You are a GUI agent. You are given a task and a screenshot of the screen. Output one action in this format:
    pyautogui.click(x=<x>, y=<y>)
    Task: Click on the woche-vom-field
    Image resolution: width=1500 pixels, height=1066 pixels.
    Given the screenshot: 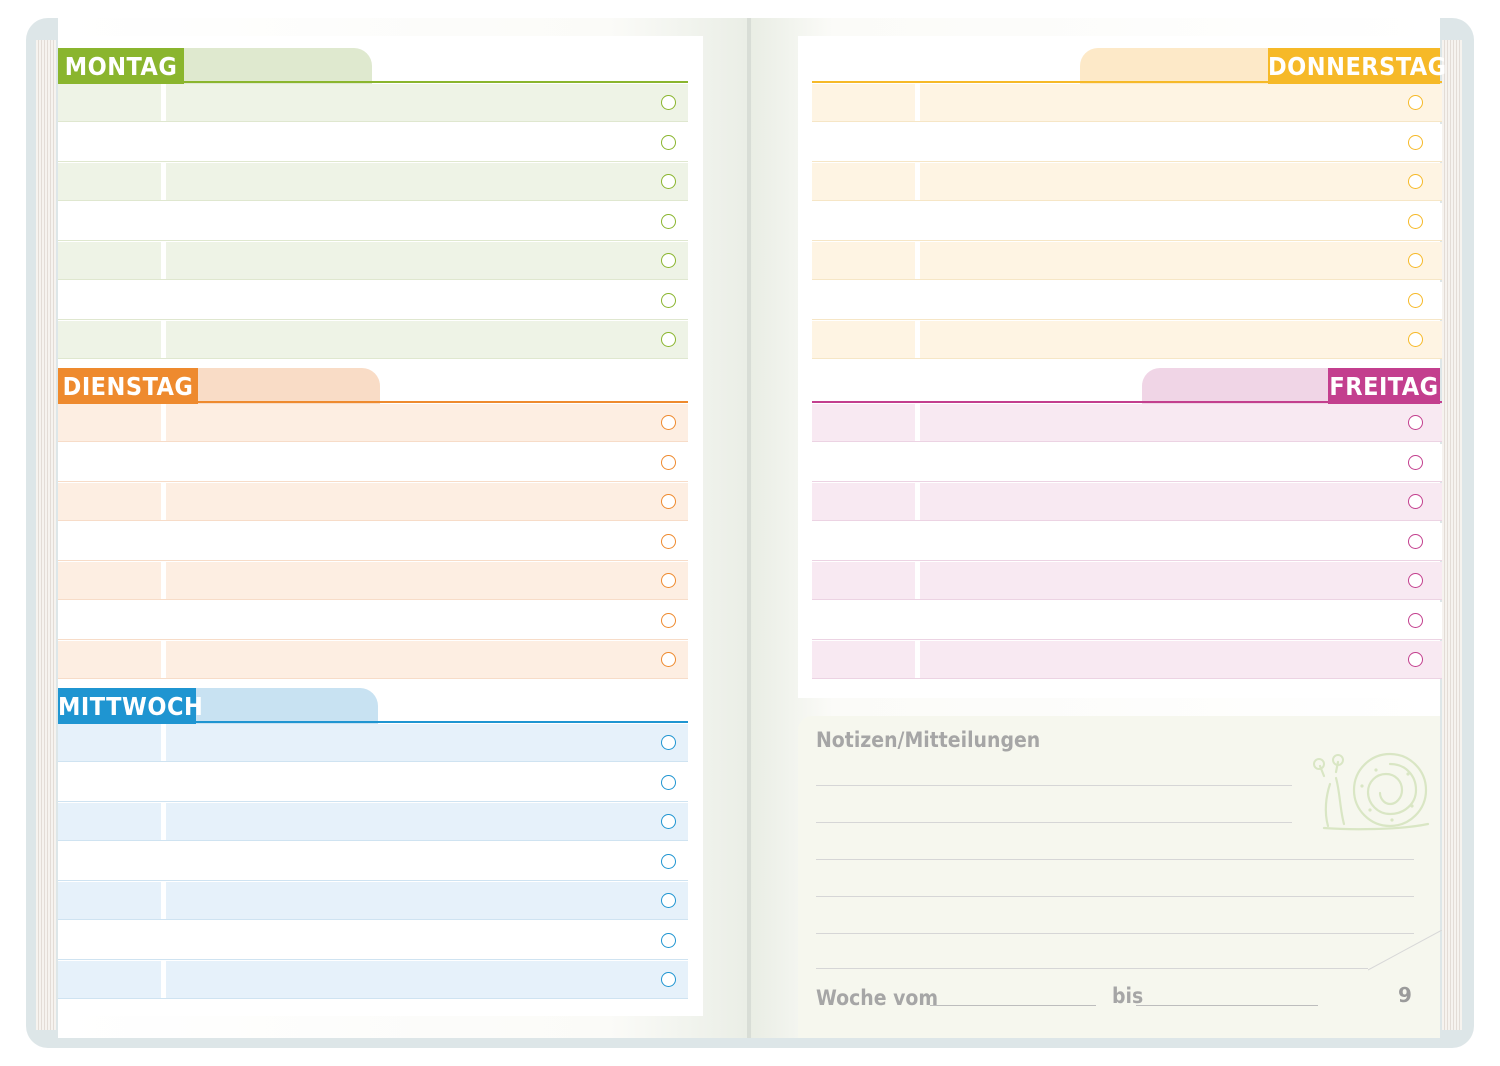 What is the action you would take?
    pyautogui.click(x=1013, y=1005)
    